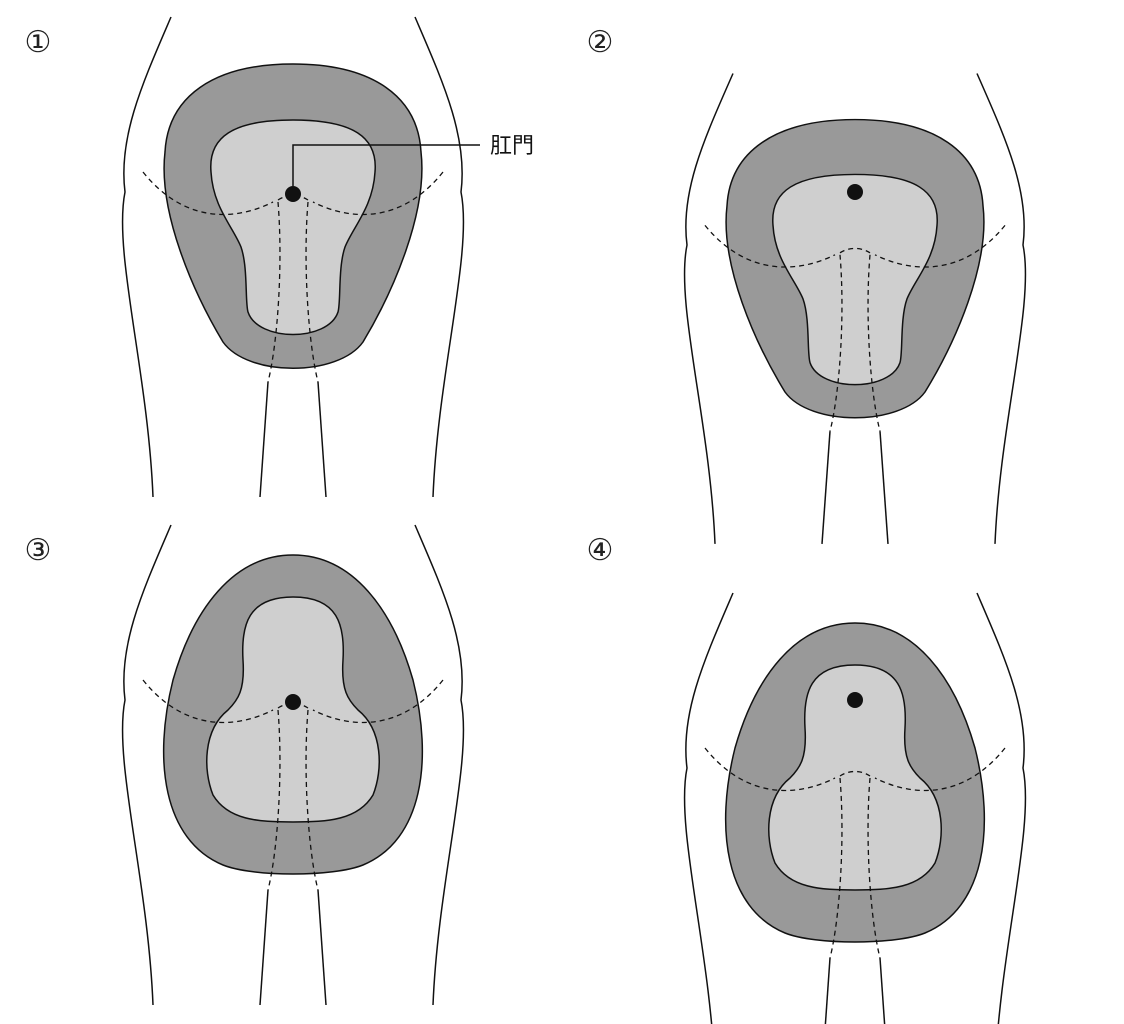 This screenshot has width=1124, height=1024. What do you see at coordinates (38, 550) in the screenshot?
I see `panel-number: ③` at bounding box center [38, 550].